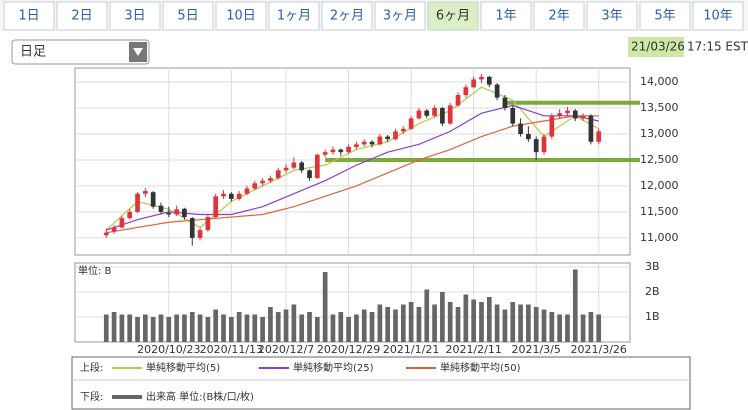 The height and width of the screenshot is (410, 748). I want to click on y-tick-label: 14,000, so click(659, 81).